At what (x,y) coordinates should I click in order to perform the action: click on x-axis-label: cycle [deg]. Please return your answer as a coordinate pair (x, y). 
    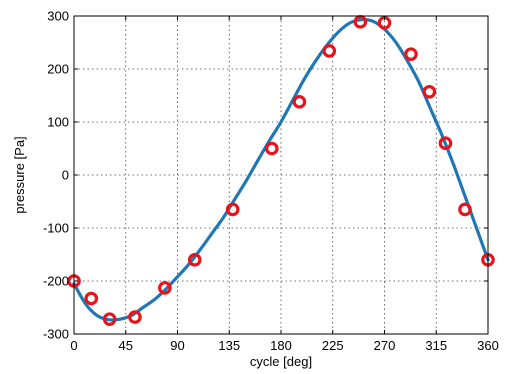
    Looking at the image, I should click on (281, 361).